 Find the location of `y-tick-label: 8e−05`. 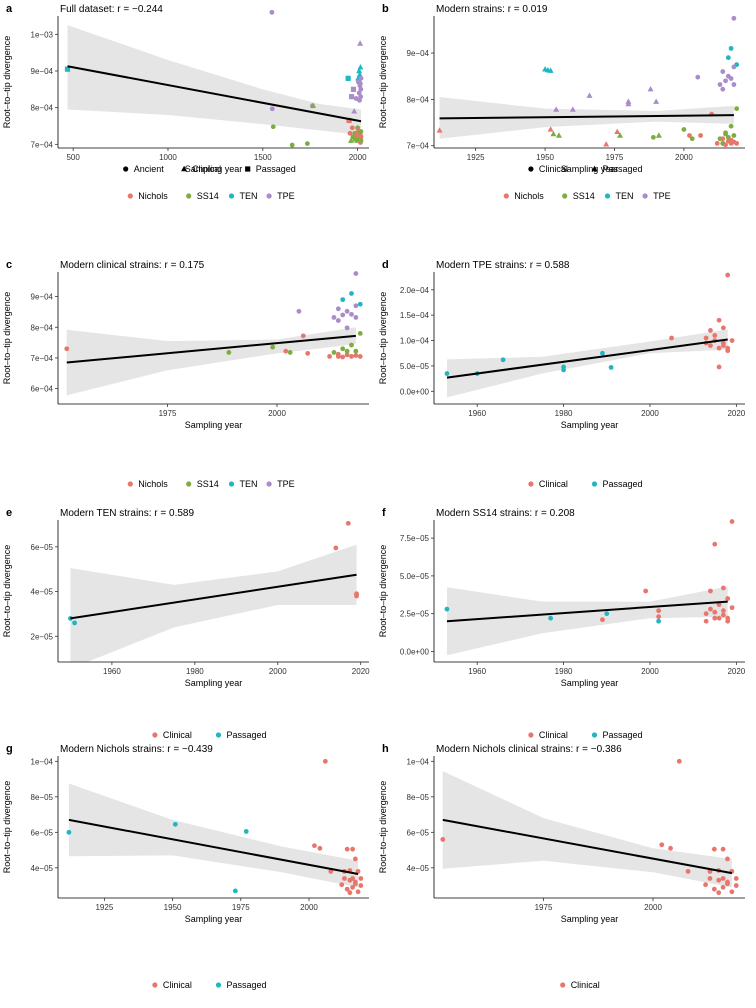

y-tick-label: 8e−05 is located at coordinates (42, 797).